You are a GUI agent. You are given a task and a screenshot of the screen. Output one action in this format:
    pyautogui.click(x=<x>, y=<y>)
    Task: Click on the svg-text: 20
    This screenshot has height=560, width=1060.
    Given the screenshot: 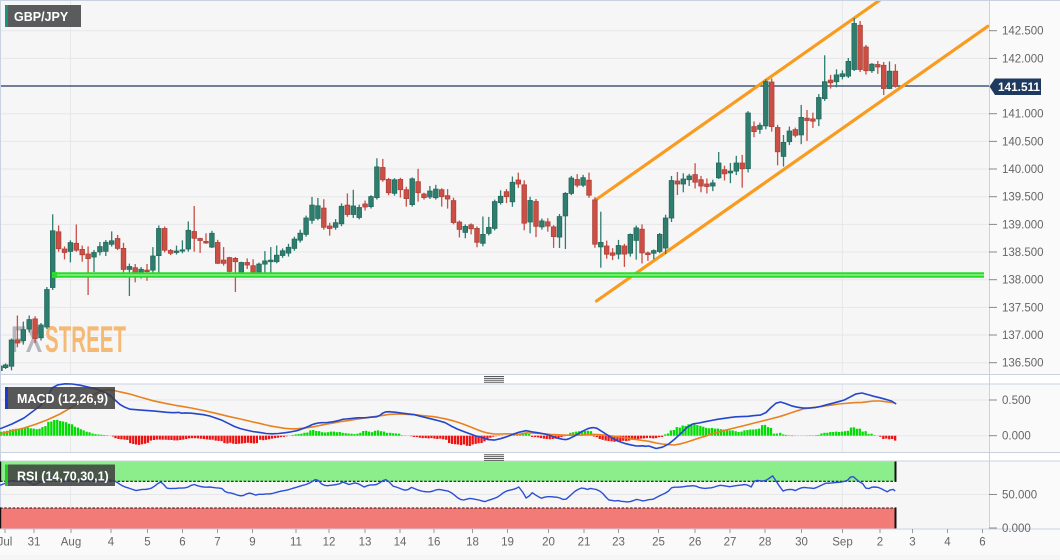 What is the action you would take?
    pyautogui.click(x=548, y=543)
    